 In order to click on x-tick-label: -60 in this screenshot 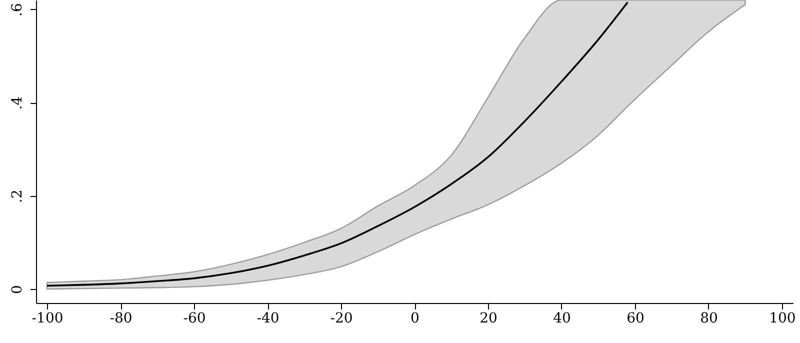, I will do `click(194, 318)`.